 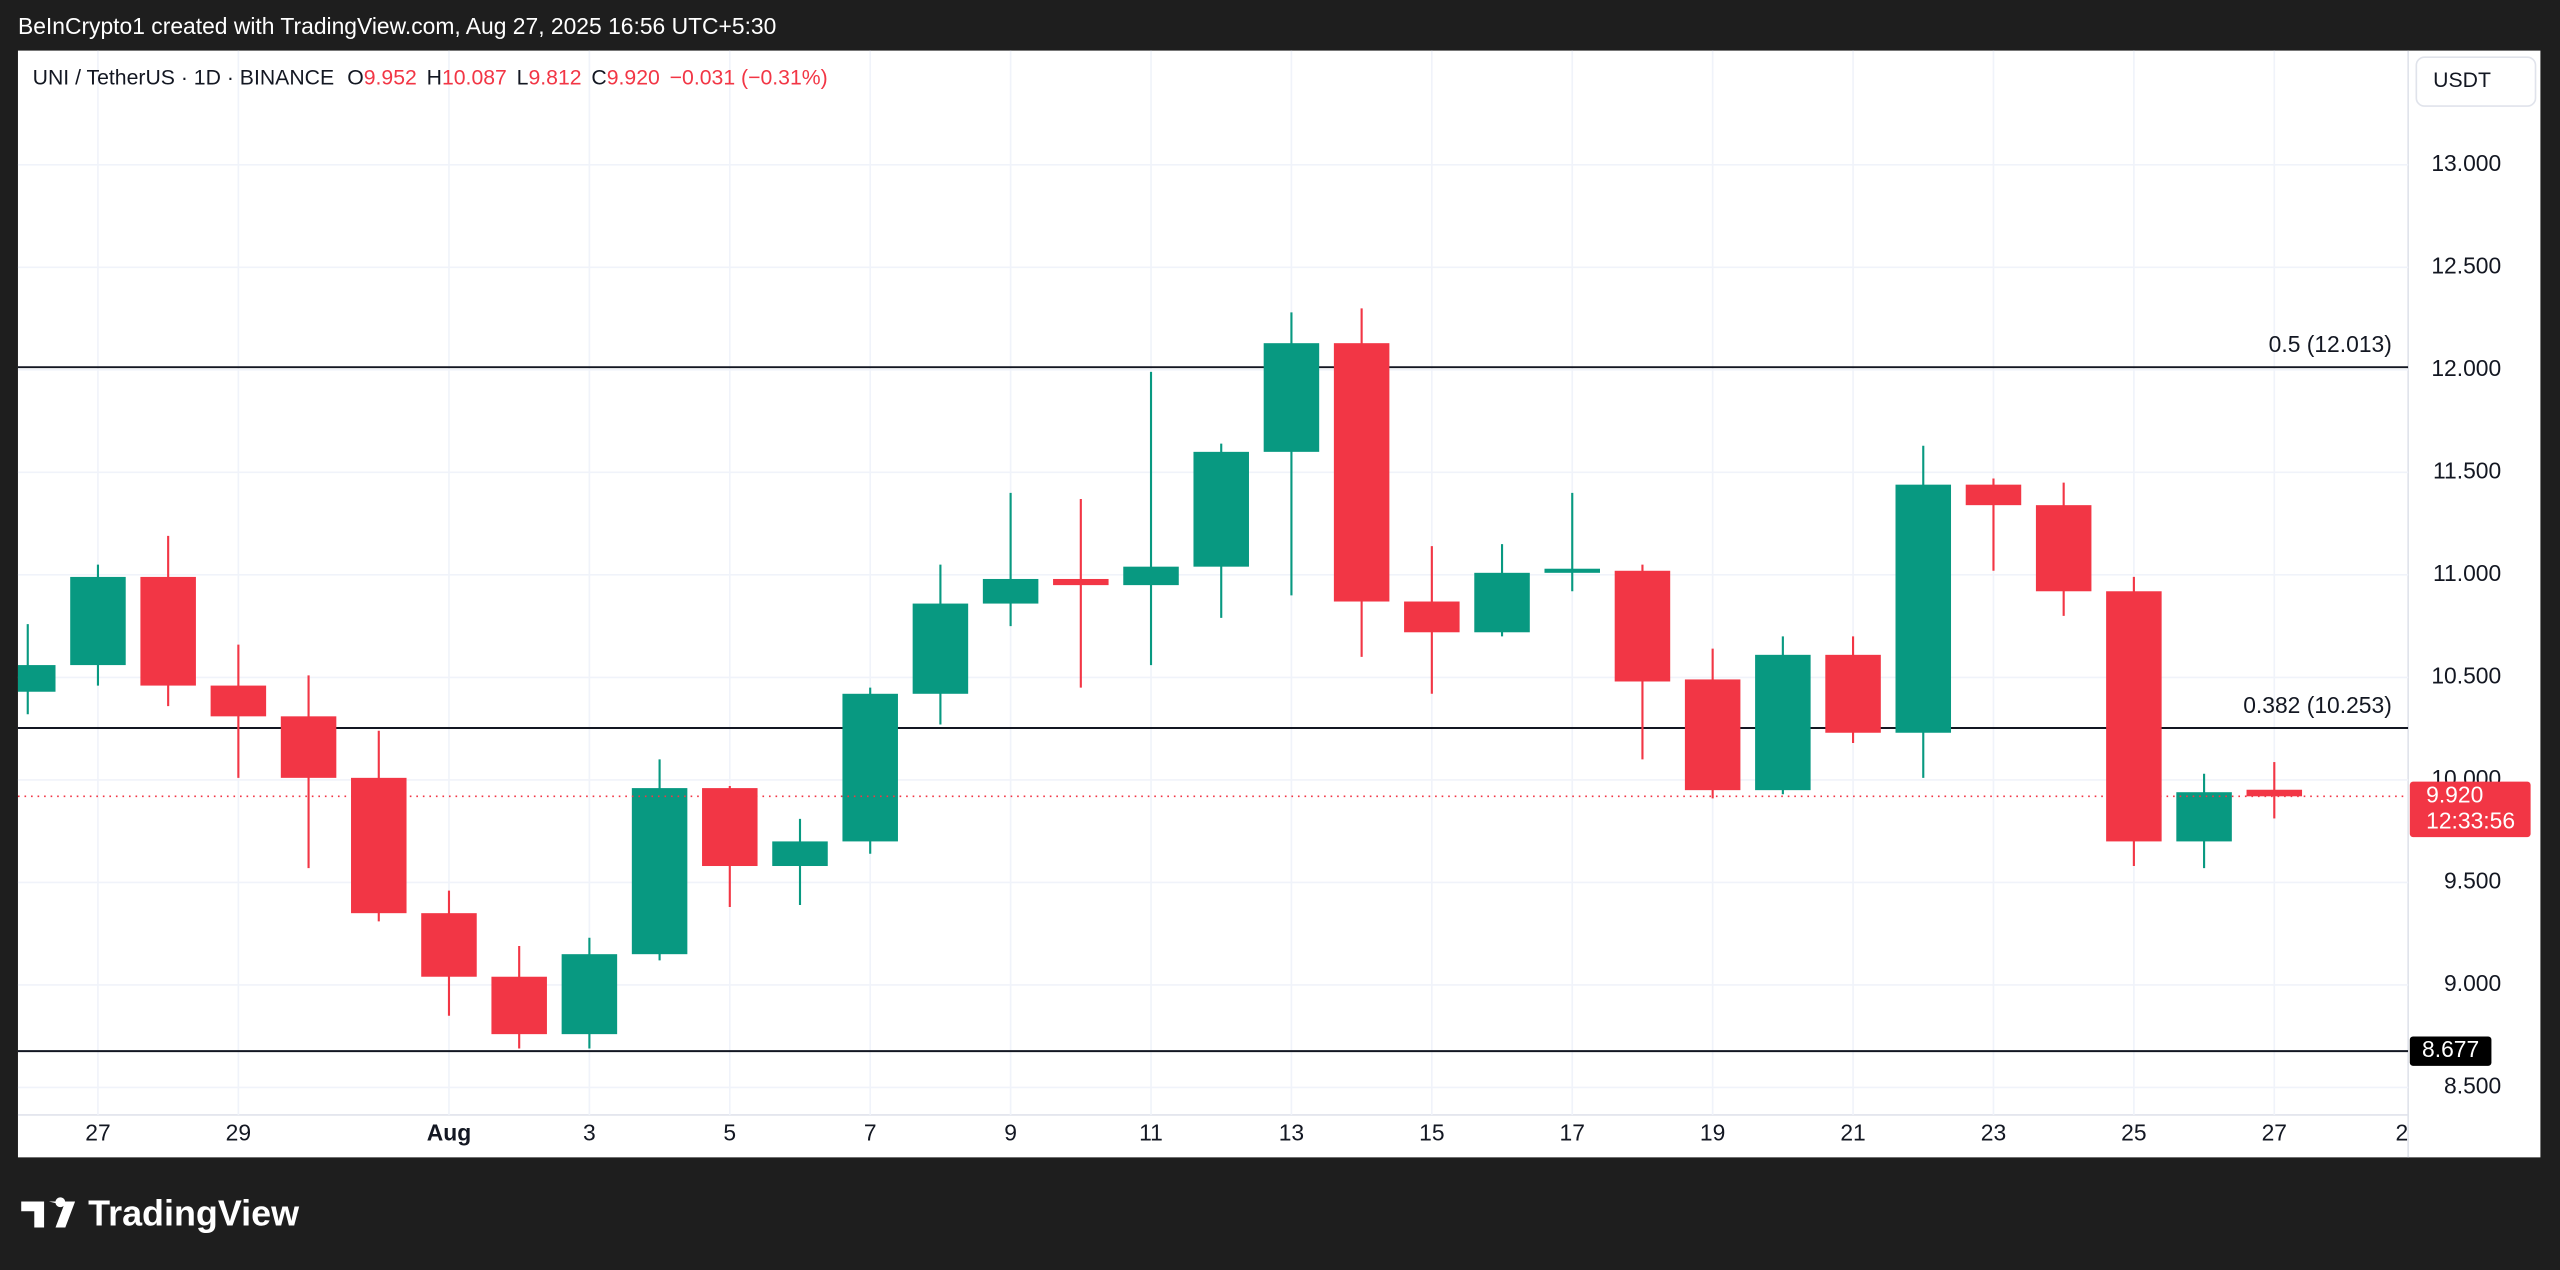 I want to click on x-tick-label: 7, so click(x=870, y=1133).